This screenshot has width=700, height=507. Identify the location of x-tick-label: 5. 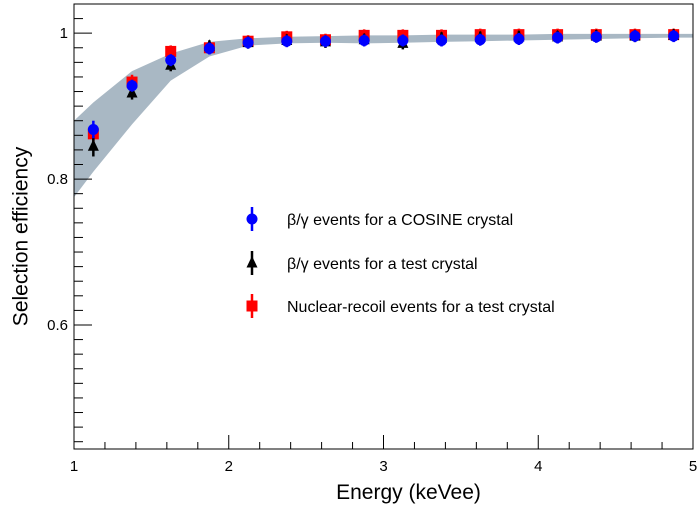
(693, 466).